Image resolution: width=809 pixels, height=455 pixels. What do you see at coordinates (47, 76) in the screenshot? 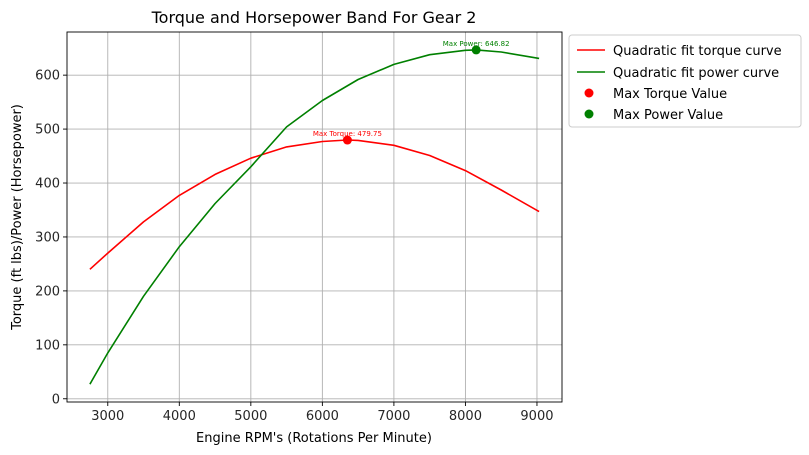
I see `y-tick-label: 600` at bounding box center [47, 76].